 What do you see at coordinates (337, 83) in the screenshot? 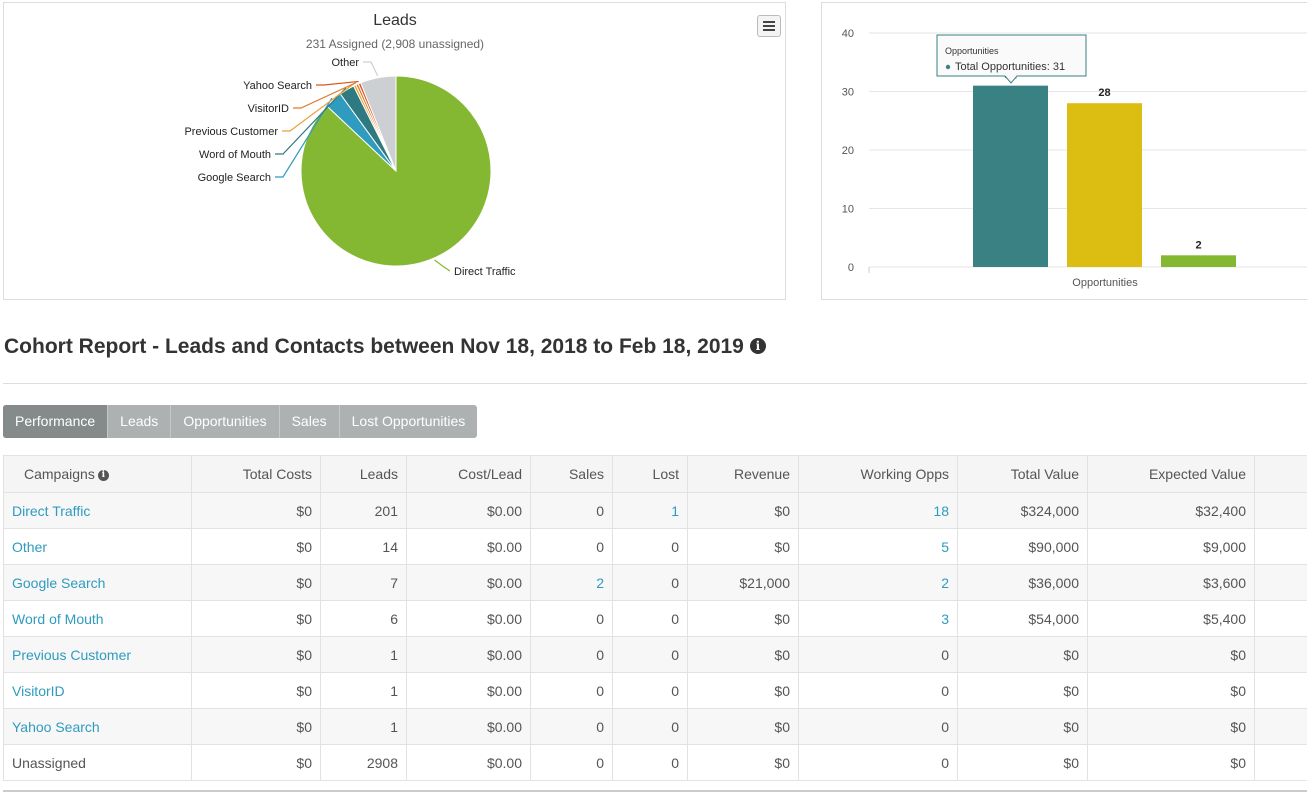
I see `pie-connector-yahoo-search` at bounding box center [337, 83].